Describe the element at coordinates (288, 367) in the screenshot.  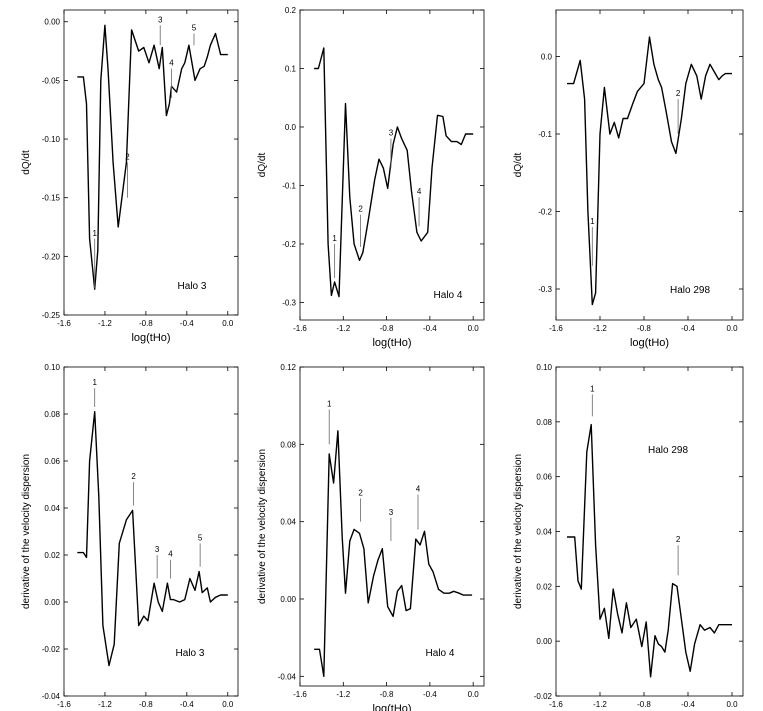
I see `y-tick-label: 0.12` at that location.